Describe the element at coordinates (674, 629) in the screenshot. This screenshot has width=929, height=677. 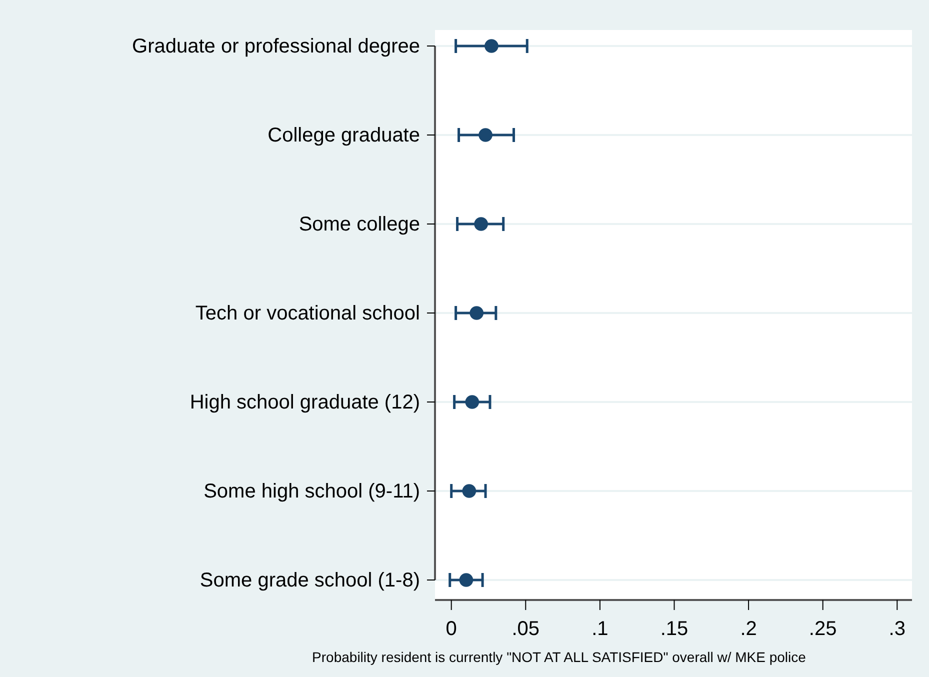
I see `x-tick-label: .15` at that location.